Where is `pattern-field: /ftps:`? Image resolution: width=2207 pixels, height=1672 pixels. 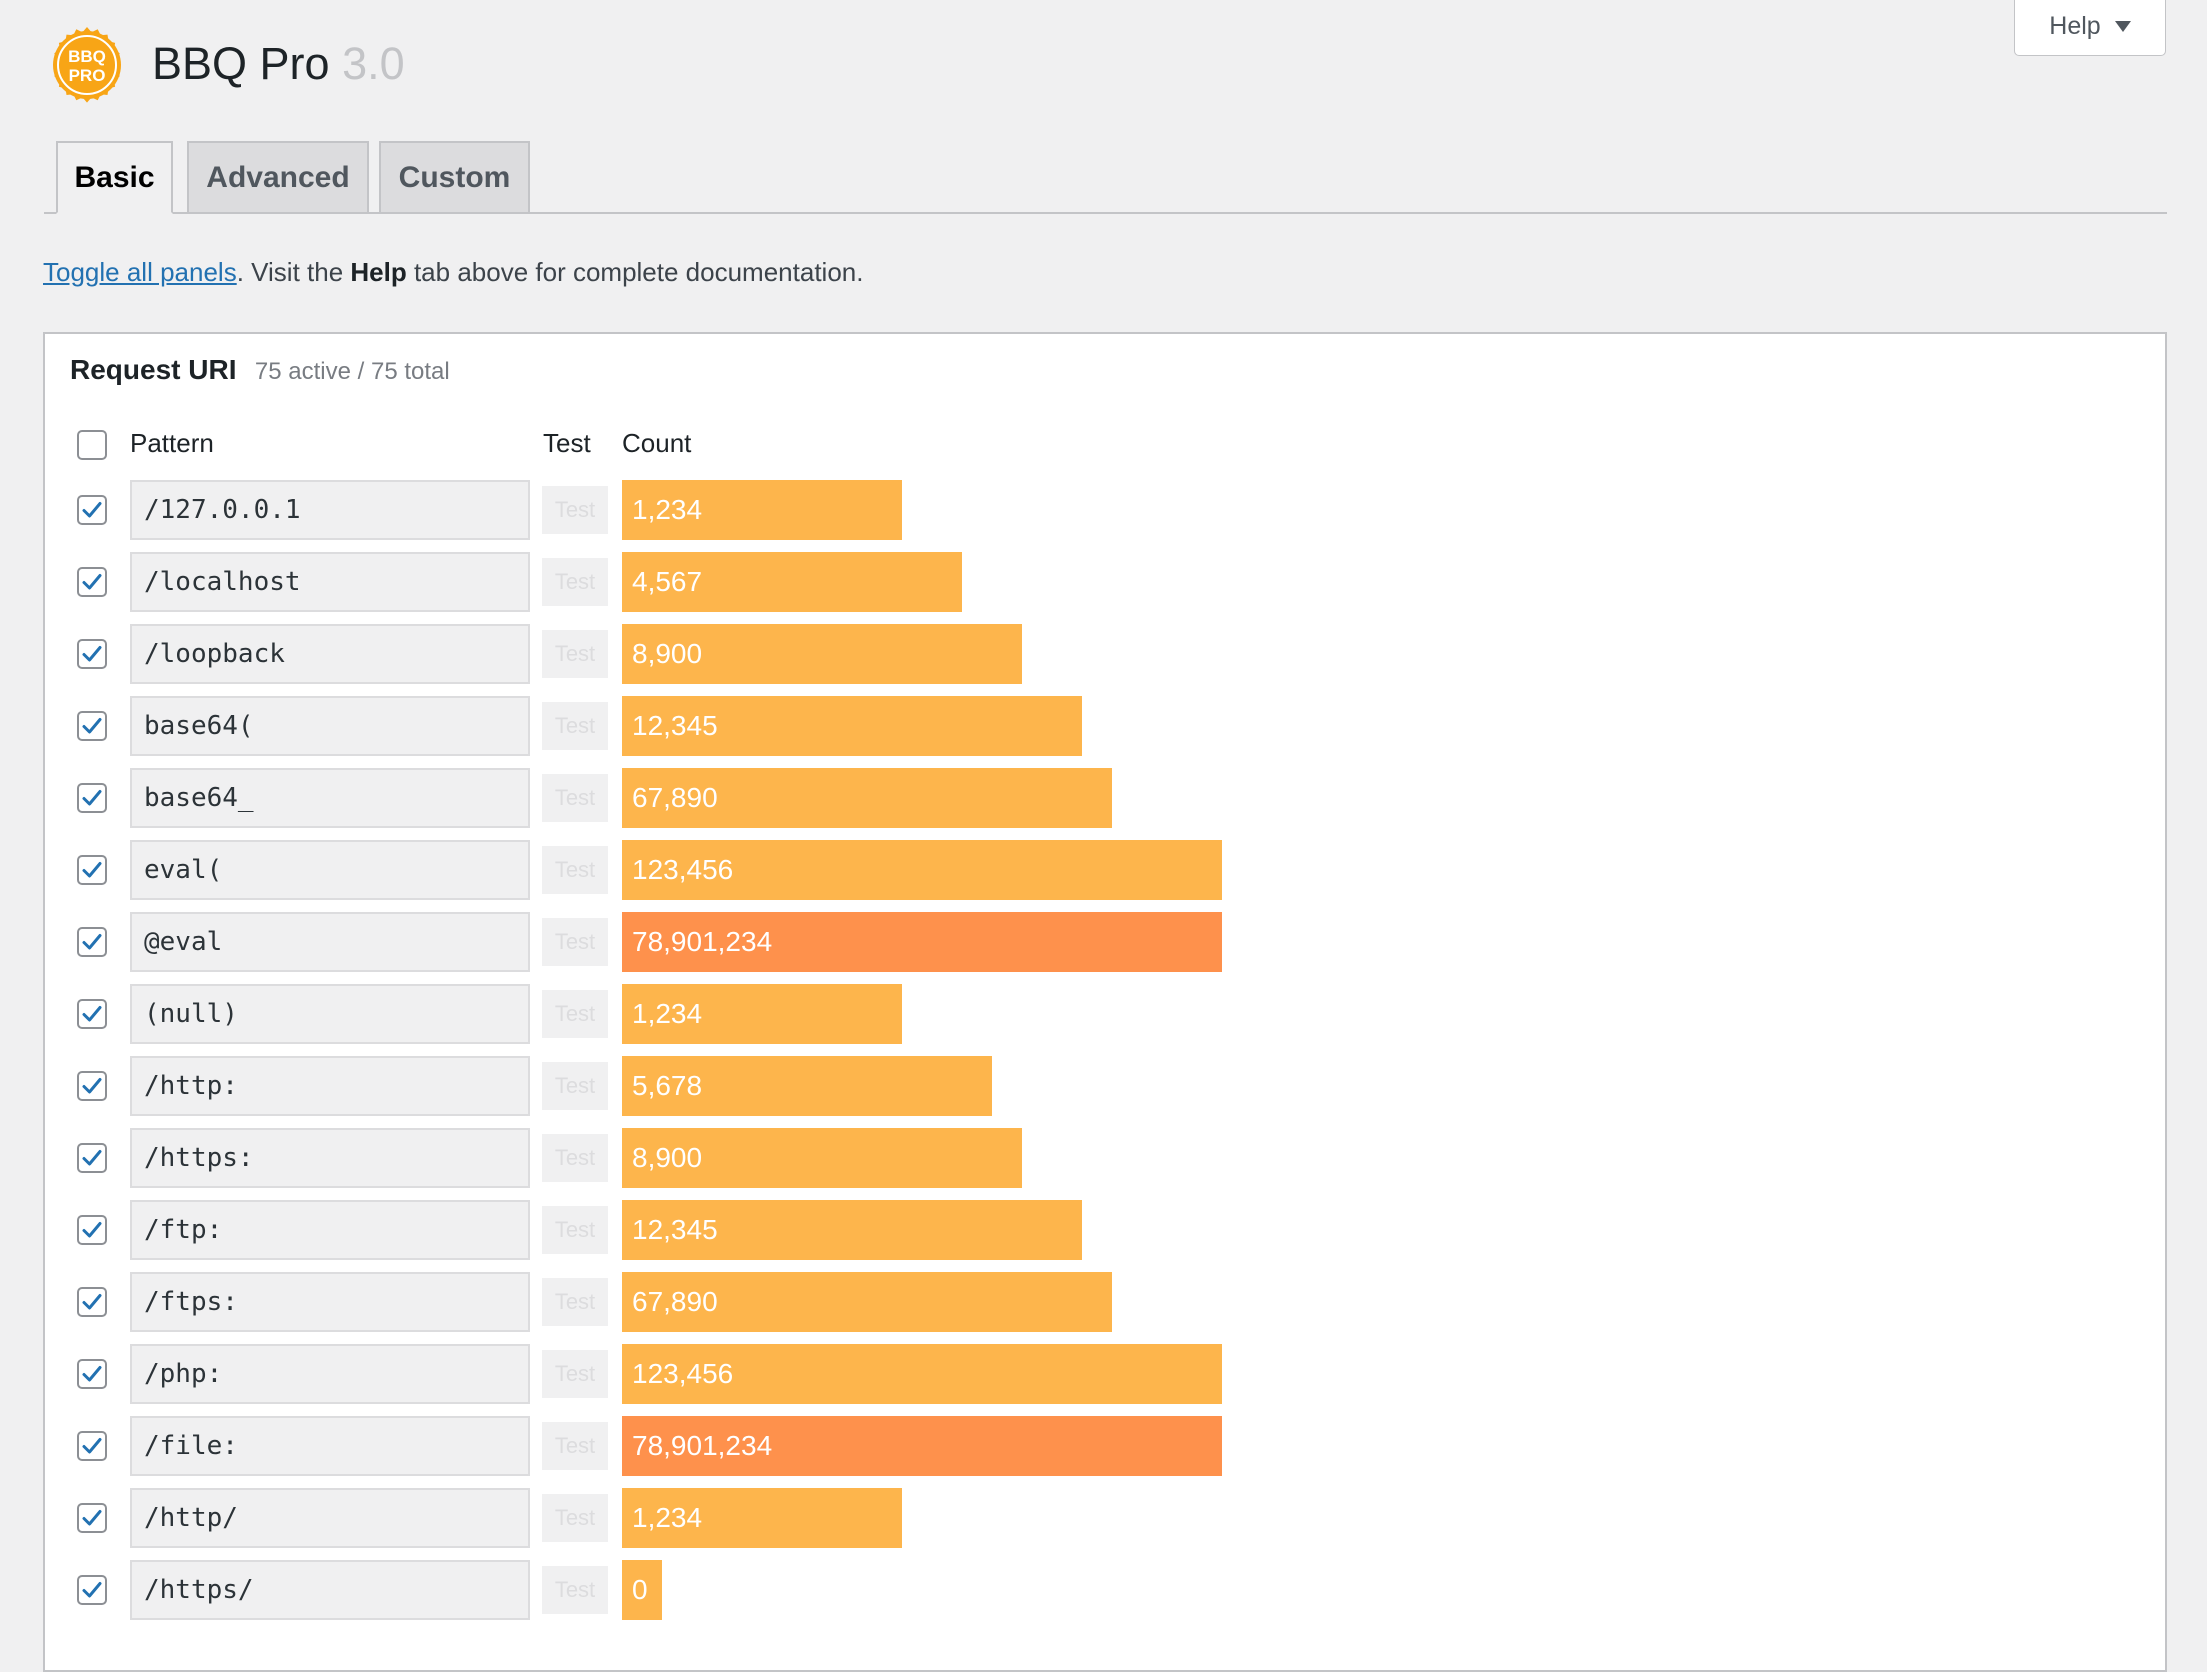 pattern-field: /ftps: is located at coordinates (330, 1302).